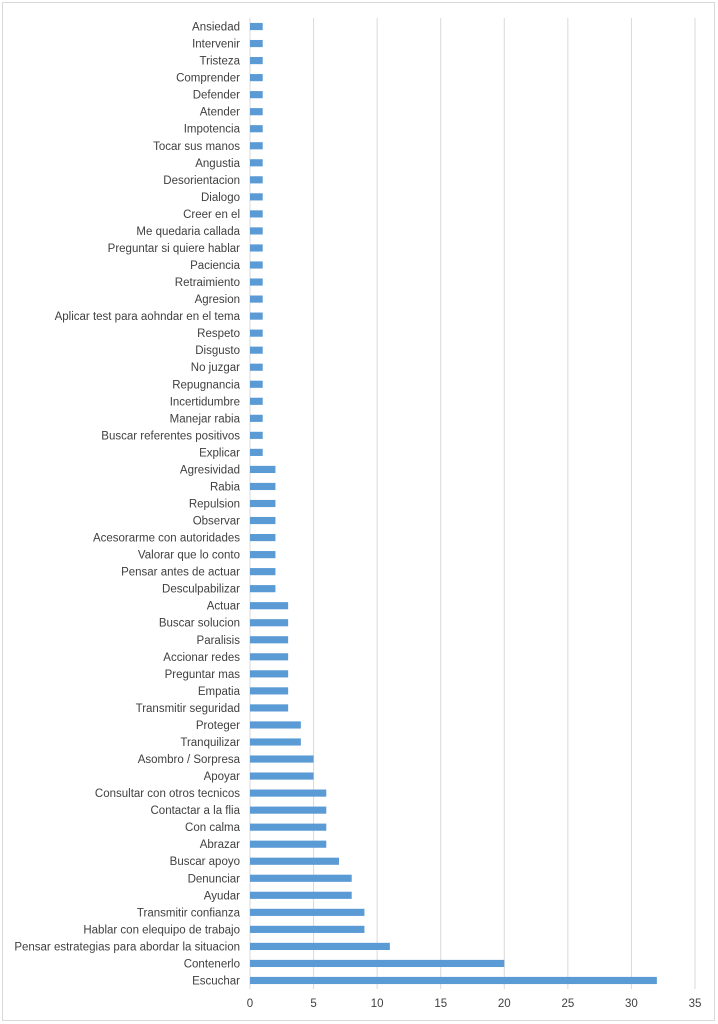 The width and height of the screenshot is (718, 1024). I want to click on category-label: Repulsion, so click(214, 505).